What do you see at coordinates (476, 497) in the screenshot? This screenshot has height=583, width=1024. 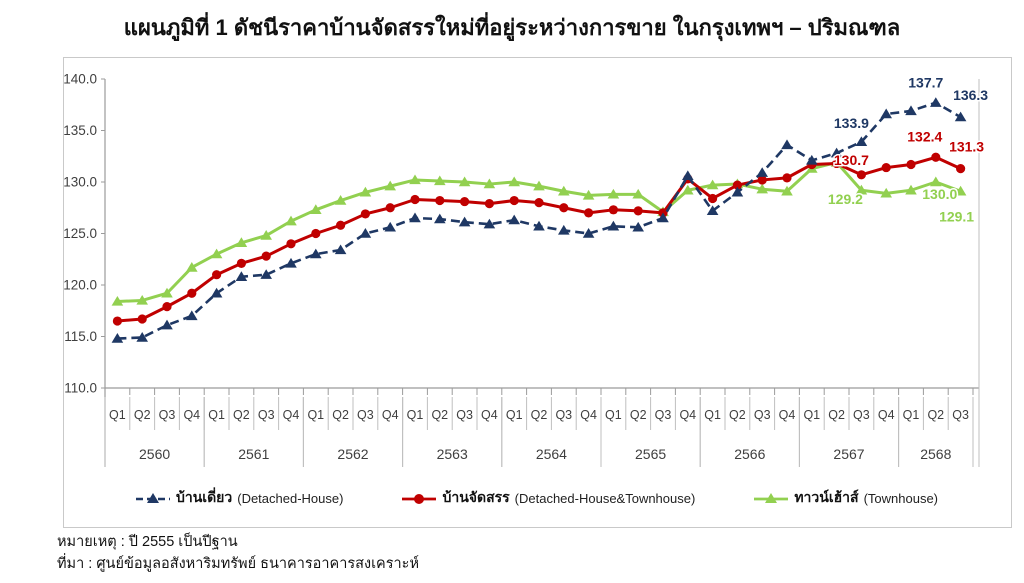 I see `legend-label-th: บ้านจัดสรร` at bounding box center [476, 497].